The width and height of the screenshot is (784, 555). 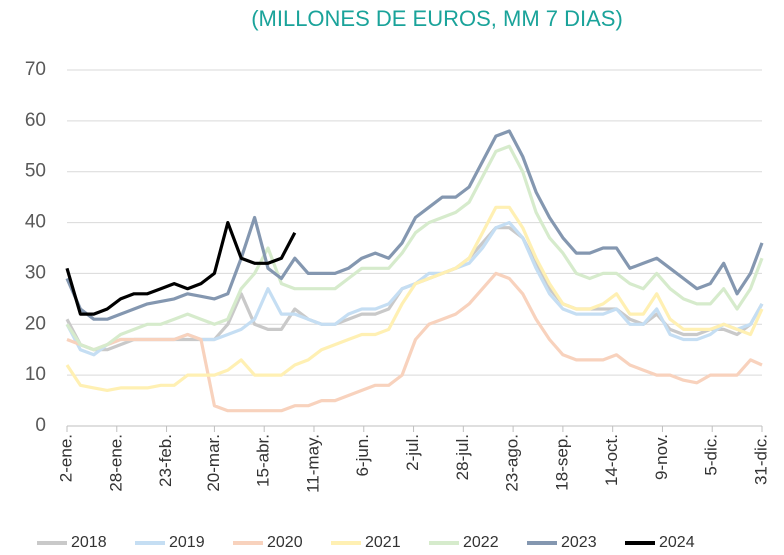 What do you see at coordinates (263, 460) in the screenshot?
I see `x-tick-label: 15-abr.` at bounding box center [263, 460].